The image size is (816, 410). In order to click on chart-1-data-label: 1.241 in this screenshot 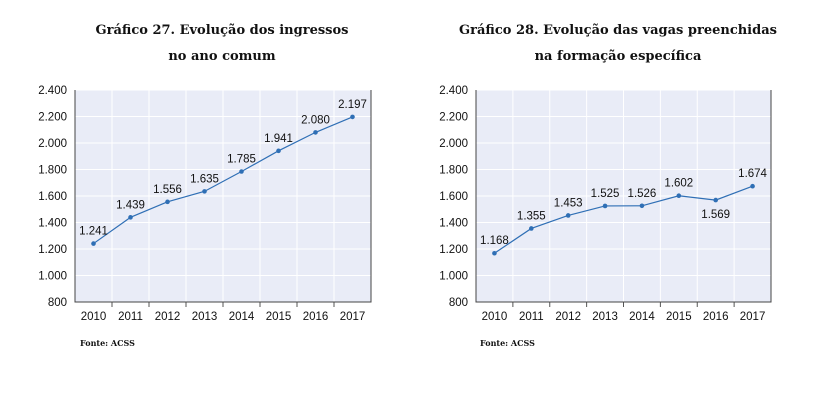, I will do `click(93, 232)`.